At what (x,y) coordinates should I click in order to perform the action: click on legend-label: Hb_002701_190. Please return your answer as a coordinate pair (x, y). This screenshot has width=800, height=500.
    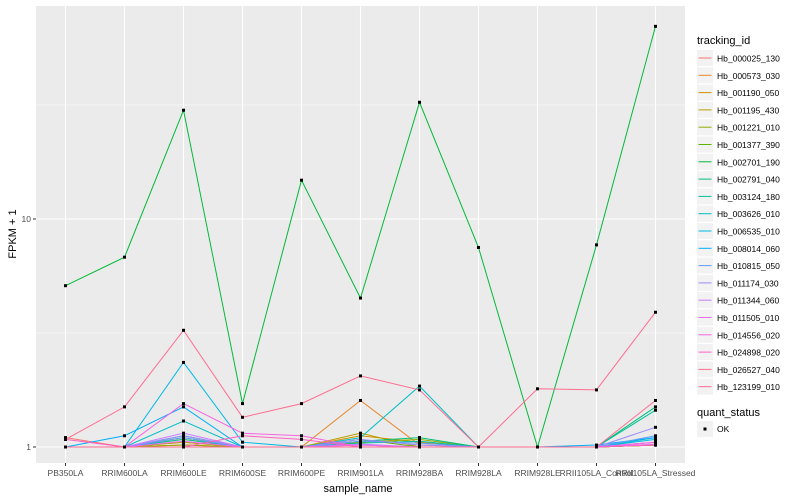
    Looking at the image, I should click on (748, 162).